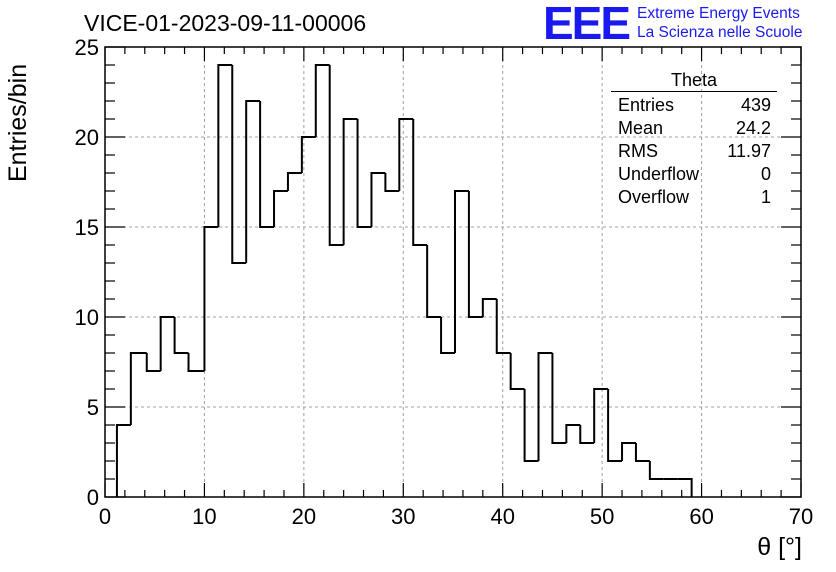  I want to click on x-tick-label: 60, so click(701, 516).